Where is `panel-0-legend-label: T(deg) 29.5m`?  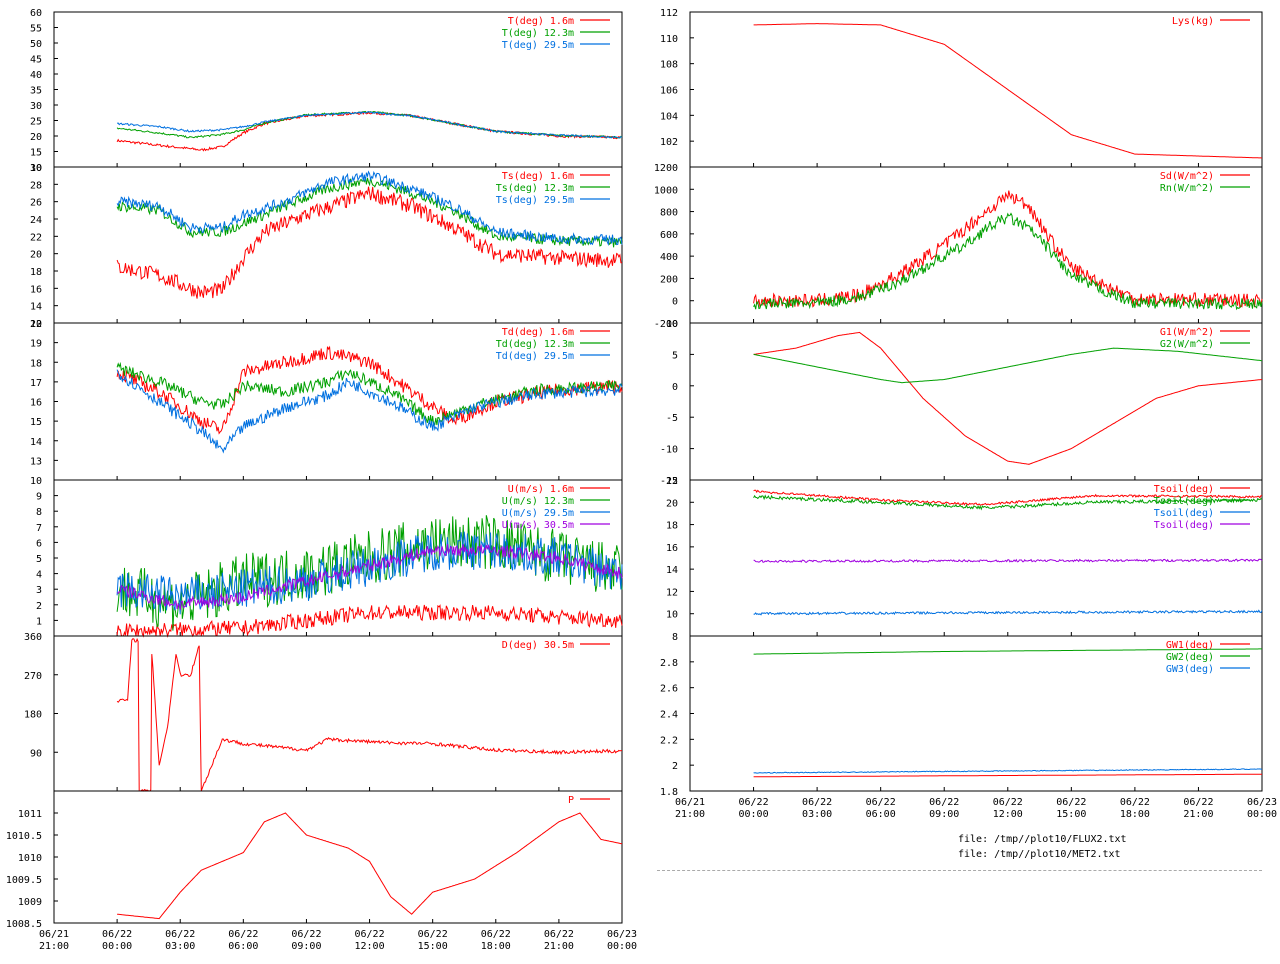
panel-0-legend-label: T(deg) 29.5m is located at coordinates (538, 45).